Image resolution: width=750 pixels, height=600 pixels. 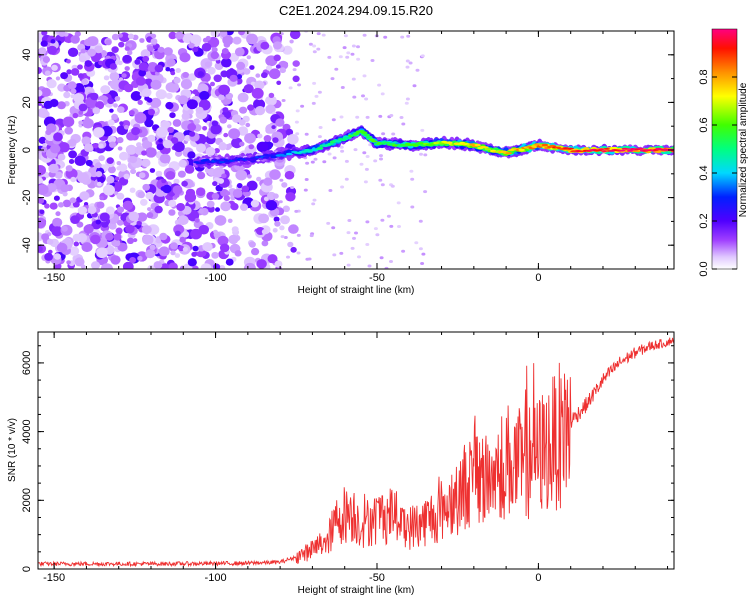 I want to click on colorbar-tick-label: 0.6, so click(x=704, y=124).